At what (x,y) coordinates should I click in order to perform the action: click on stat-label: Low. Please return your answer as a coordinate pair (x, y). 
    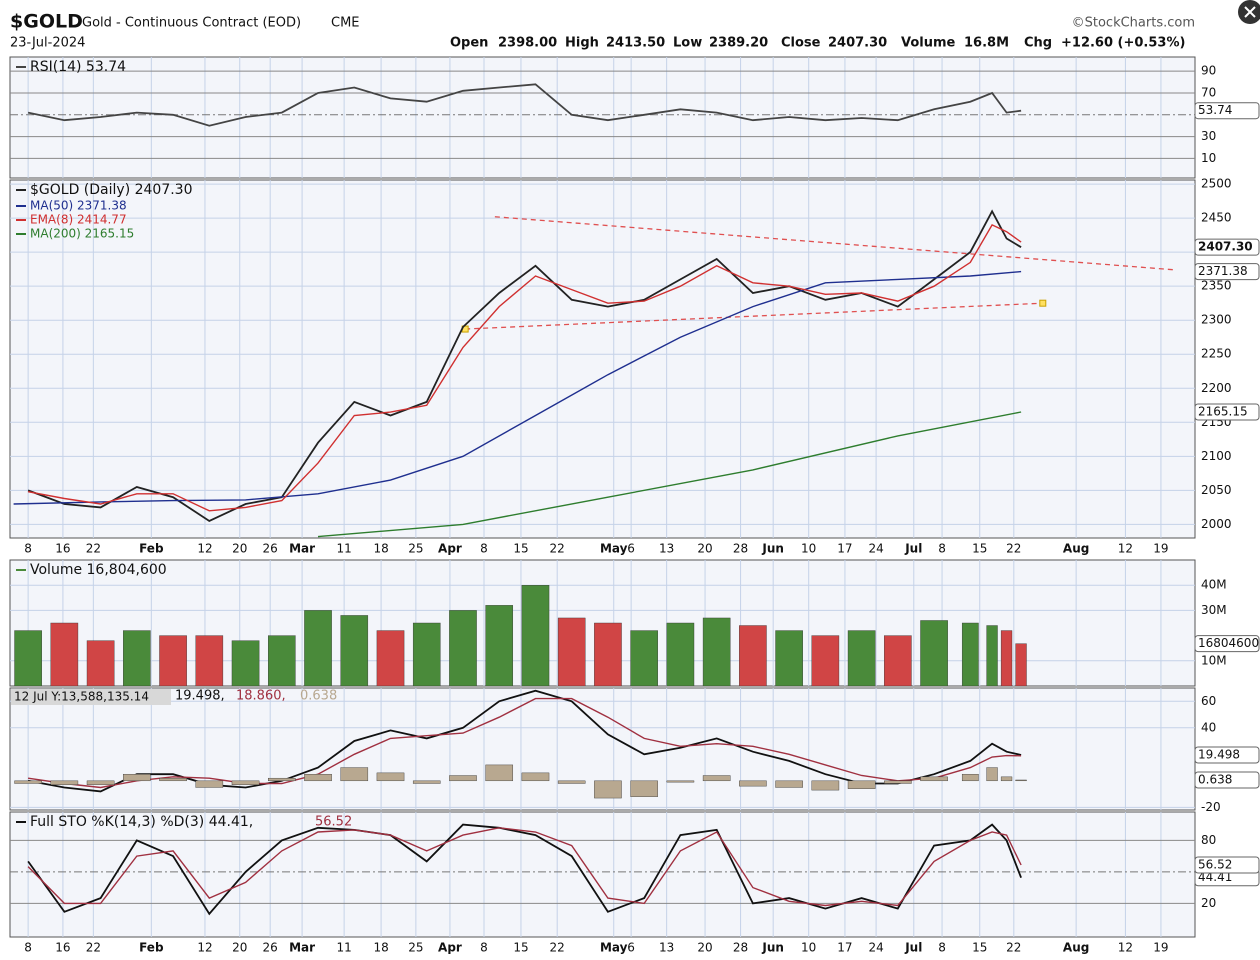
    Looking at the image, I should click on (687, 43).